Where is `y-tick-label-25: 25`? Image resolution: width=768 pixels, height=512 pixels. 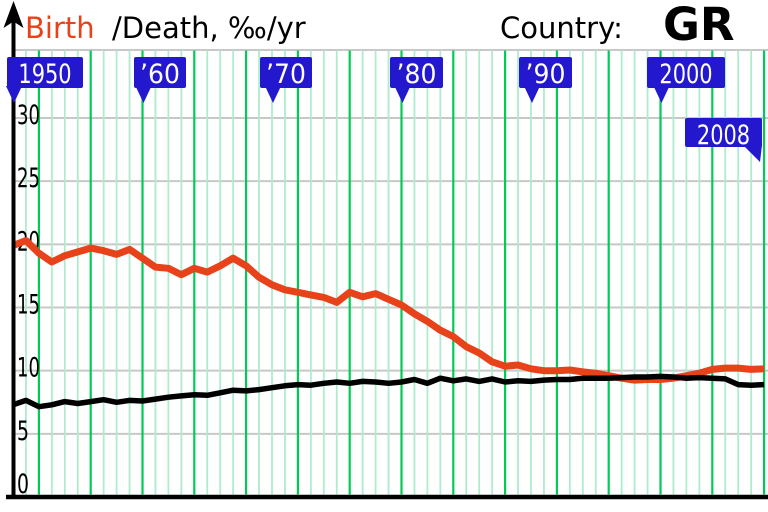
y-tick-label-25: 25 is located at coordinates (28, 178).